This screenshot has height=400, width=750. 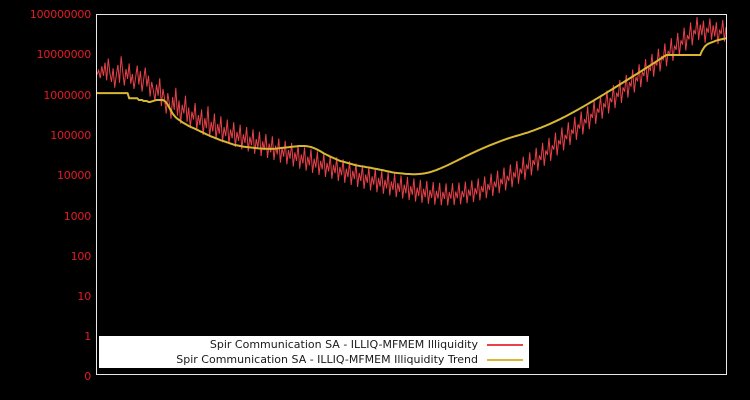 What do you see at coordinates (70, 135) in the screenshot?
I see `y-tick-label: 100000` at bounding box center [70, 135].